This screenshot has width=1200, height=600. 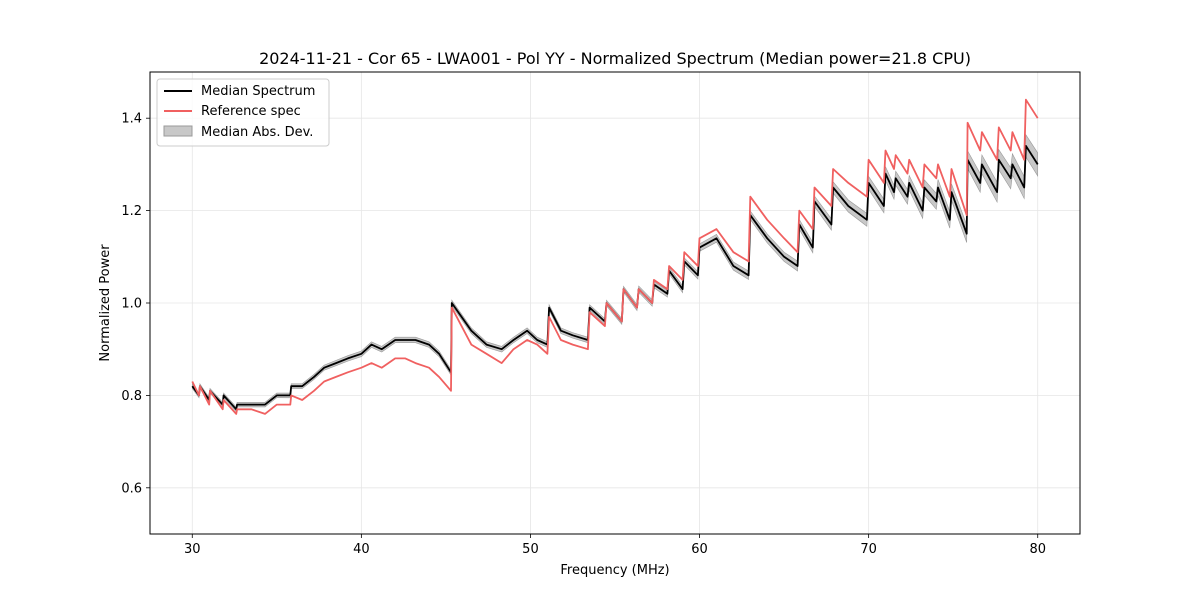 What do you see at coordinates (257, 132) in the screenshot?
I see `legend-mad-label: Median Abs. Dev.` at bounding box center [257, 132].